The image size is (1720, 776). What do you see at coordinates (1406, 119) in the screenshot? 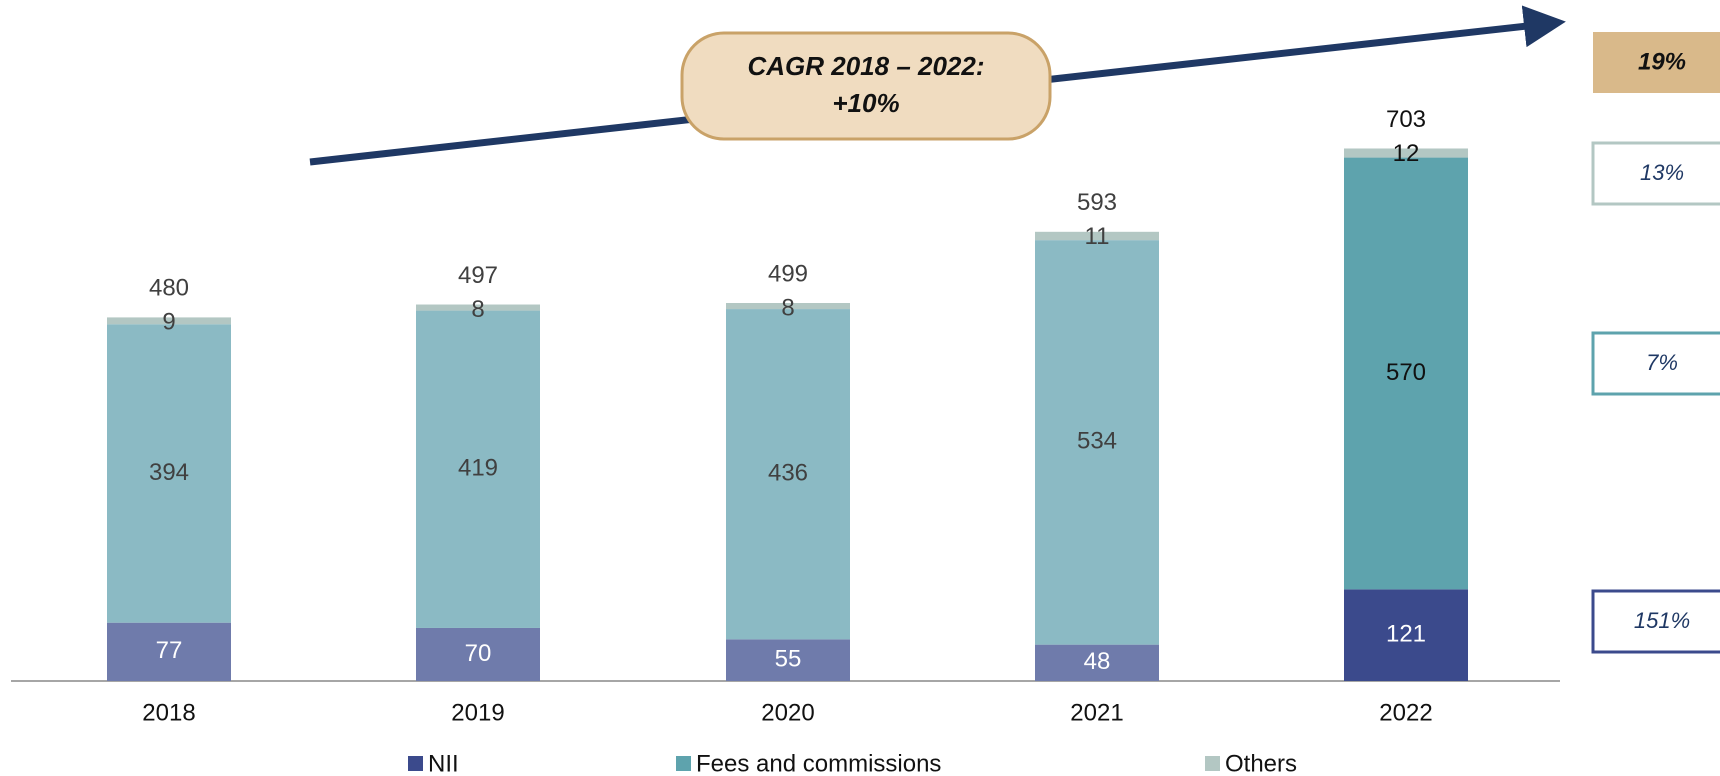
I see `total-label: 703` at bounding box center [1406, 119].